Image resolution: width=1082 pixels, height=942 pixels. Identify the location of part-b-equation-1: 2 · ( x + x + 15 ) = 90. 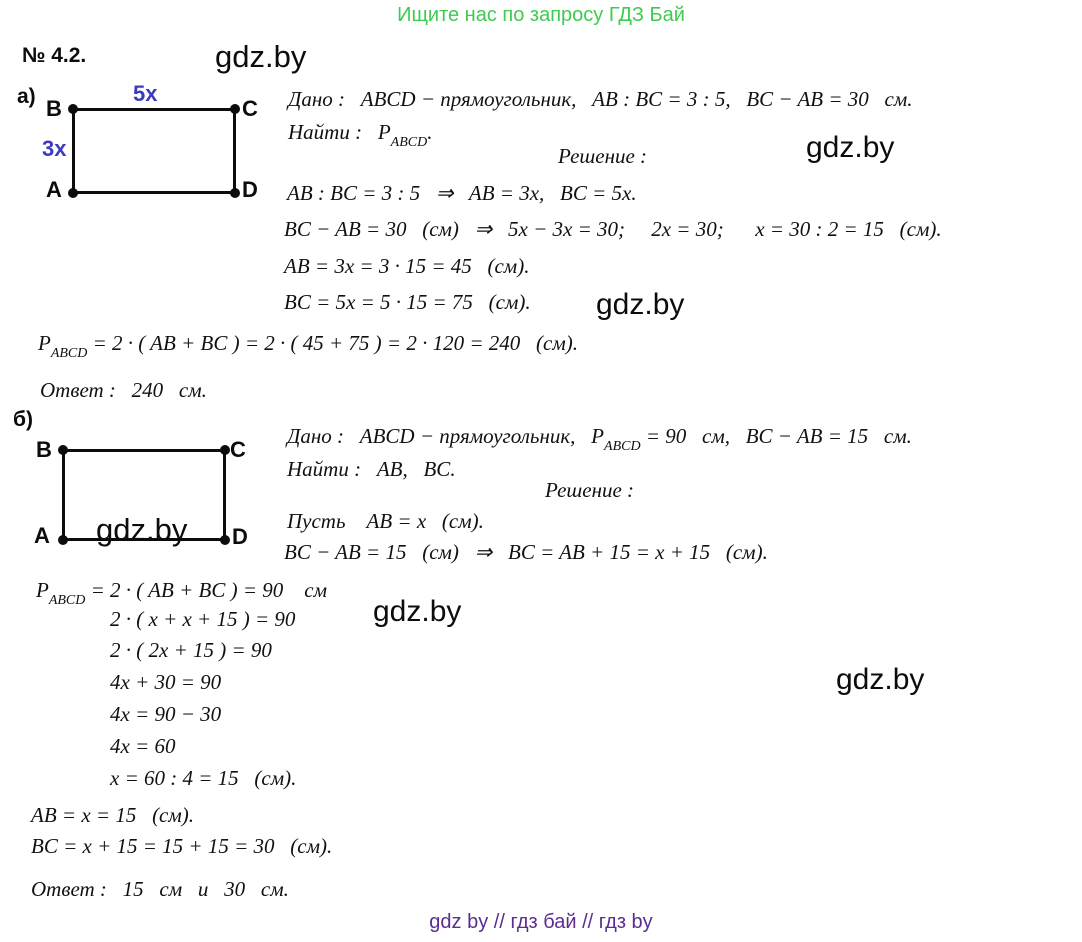
(203, 619).